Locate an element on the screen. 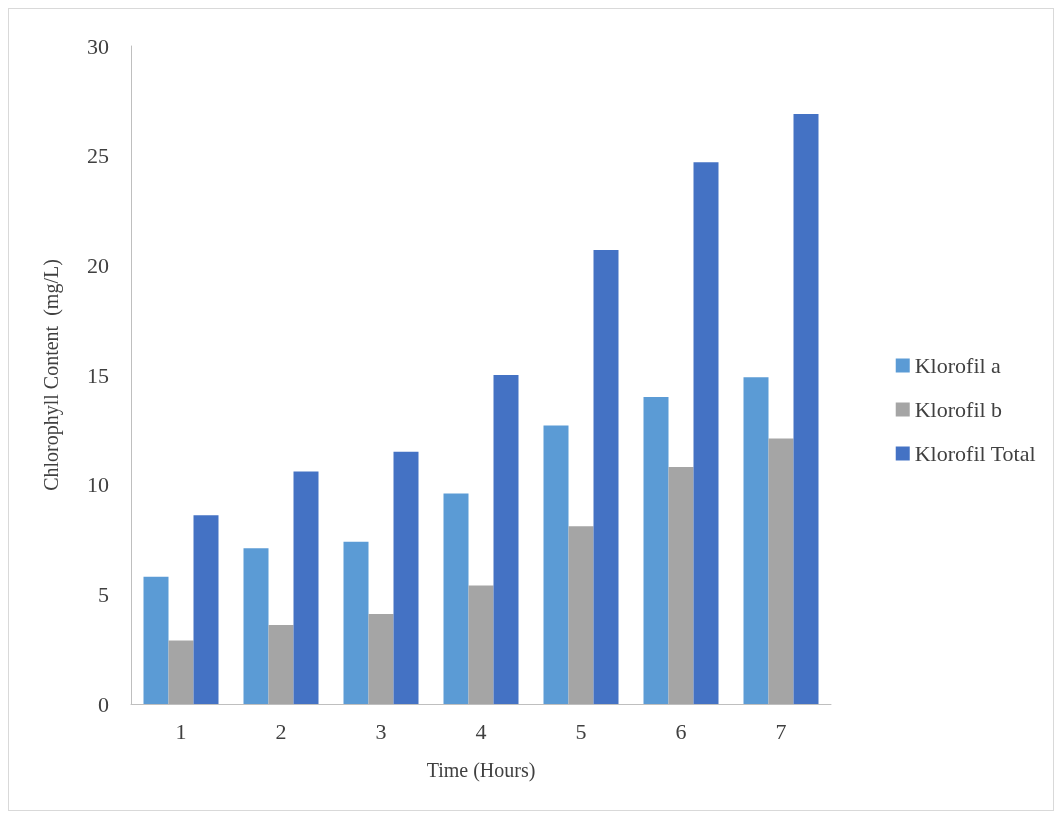  x-tick-label: 6 is located at coordinates (681, 731).